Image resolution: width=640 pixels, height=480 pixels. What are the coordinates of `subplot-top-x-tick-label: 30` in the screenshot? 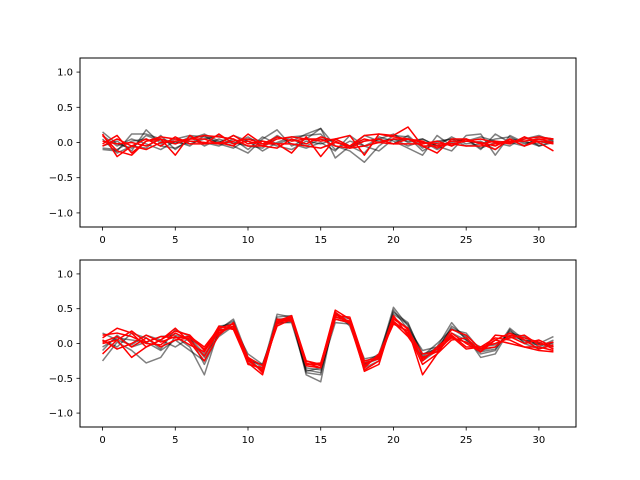 It's located at (539, 240).